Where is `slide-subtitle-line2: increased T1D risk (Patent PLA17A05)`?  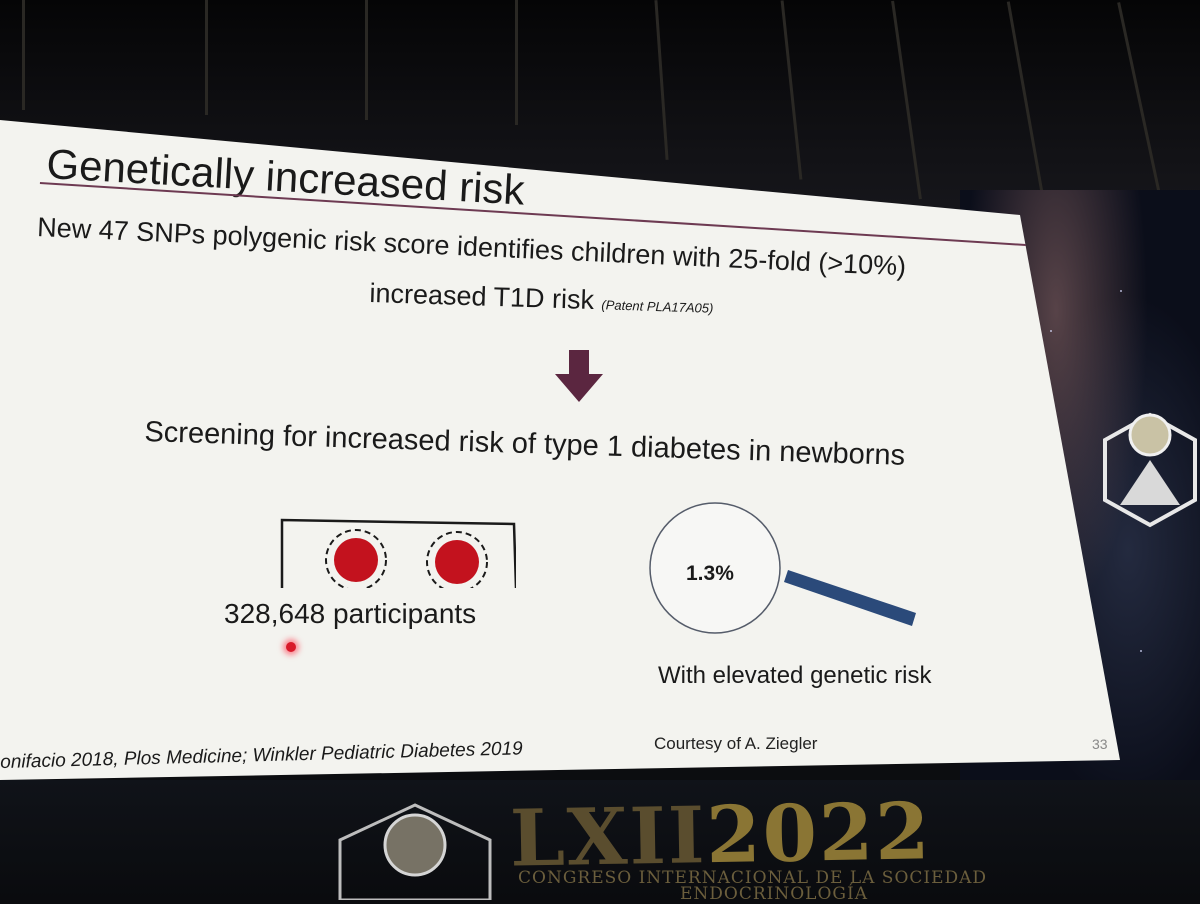
slide-subtitle-line2: increased T1D risk (Patent PLA17A05) is located at coordinates (541, 299).